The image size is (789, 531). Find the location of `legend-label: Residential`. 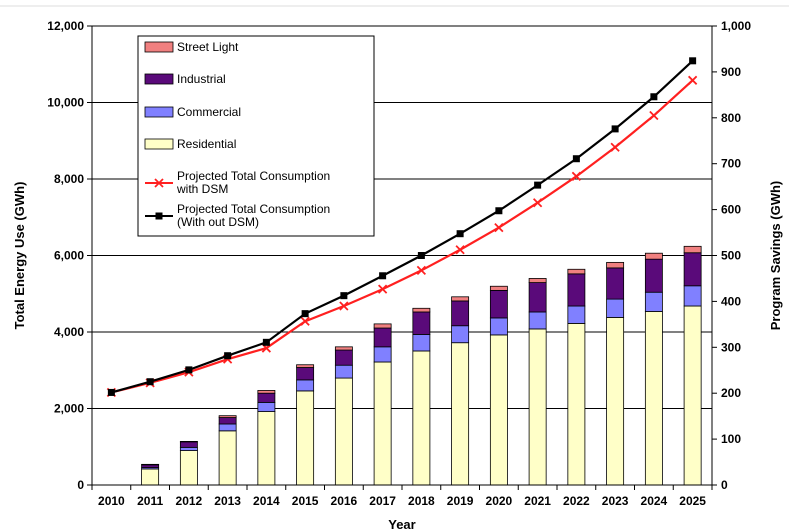

legend-label: Residential is located at coordinates (206, 144).